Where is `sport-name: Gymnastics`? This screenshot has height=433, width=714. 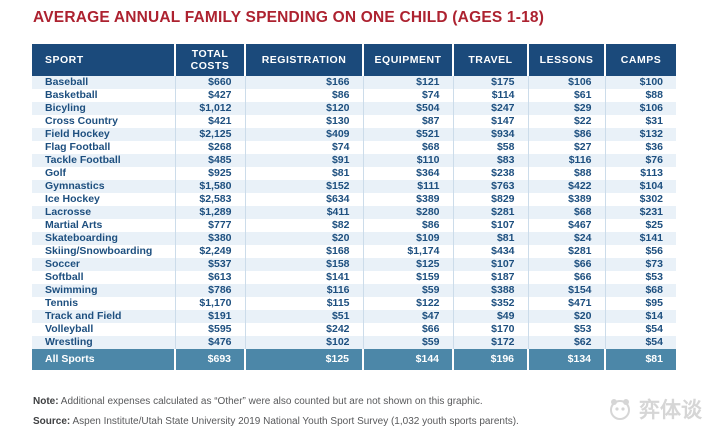 sport-name: Gymnastics is located at coordinates (75, 186).